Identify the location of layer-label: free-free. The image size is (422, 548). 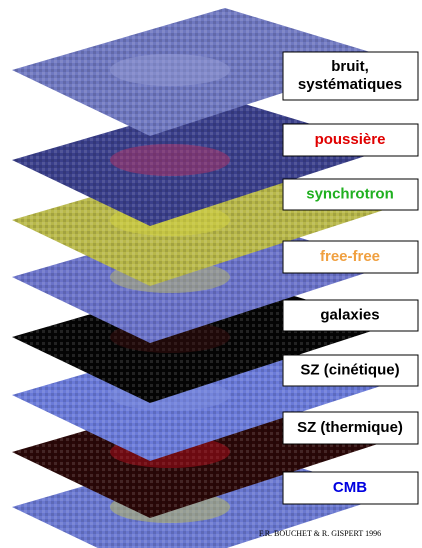
(350, 256).